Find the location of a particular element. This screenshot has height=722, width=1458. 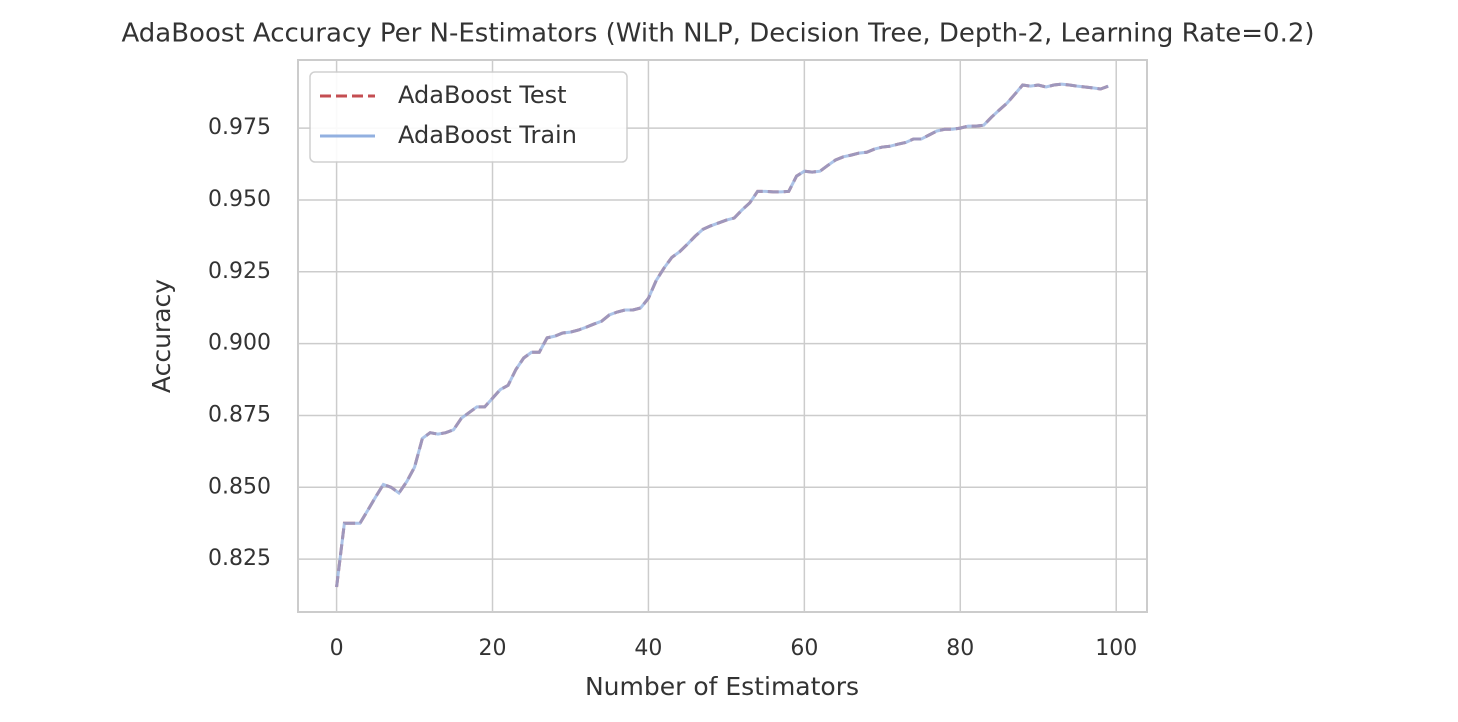

y-tick-label: 0.925 is located at coordinates (239, 271).